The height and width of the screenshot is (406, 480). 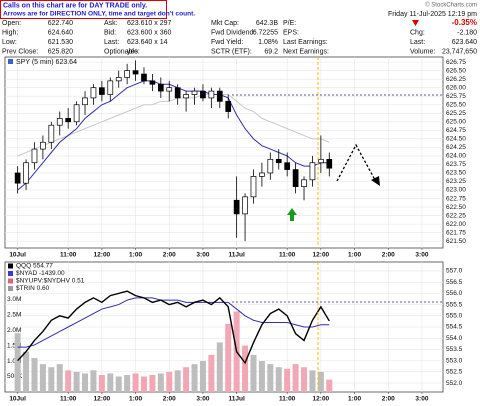 What do you see at coordinates (432, 14) in the screenshot?
I see `datetime: Friday 11-Jul-2025 12:19 pm` at bounding box center [432, 14].